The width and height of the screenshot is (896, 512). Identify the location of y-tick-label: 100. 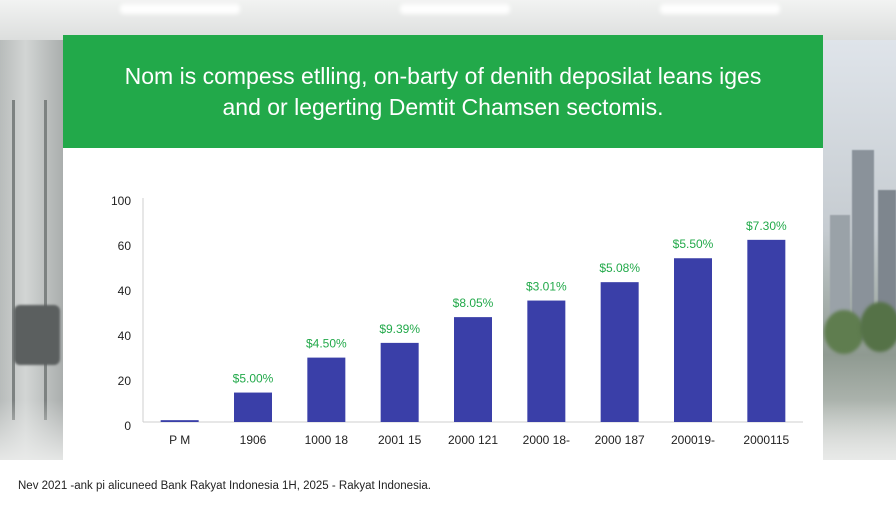
(121, 201).